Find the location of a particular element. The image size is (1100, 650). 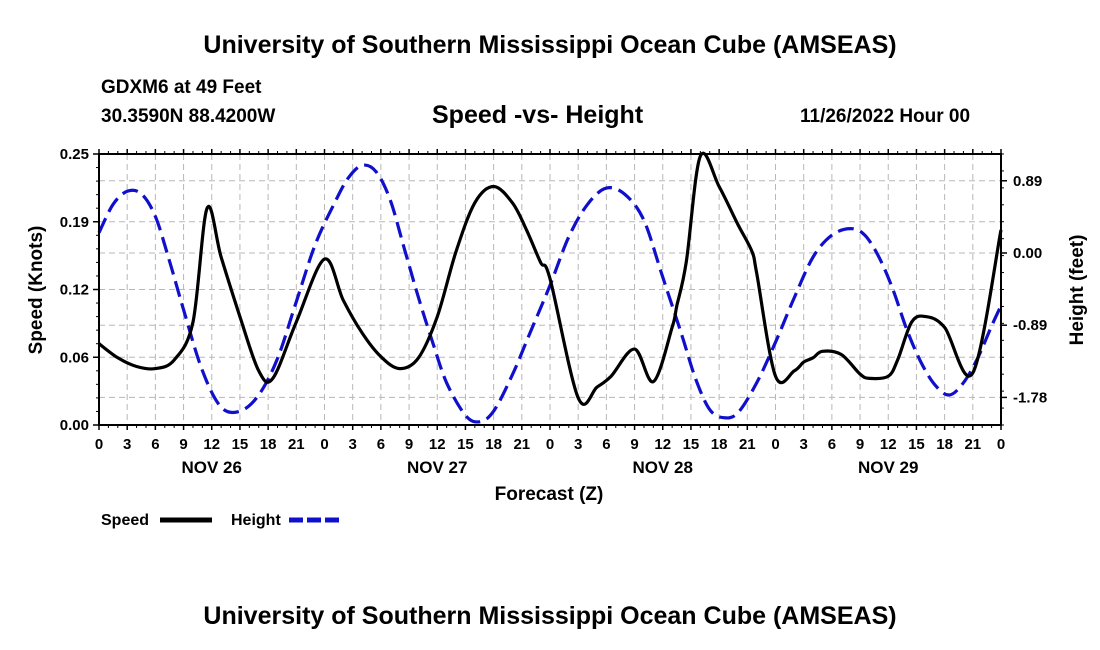

y-tick-label: 0.25 is located at coordinates (74, 154).